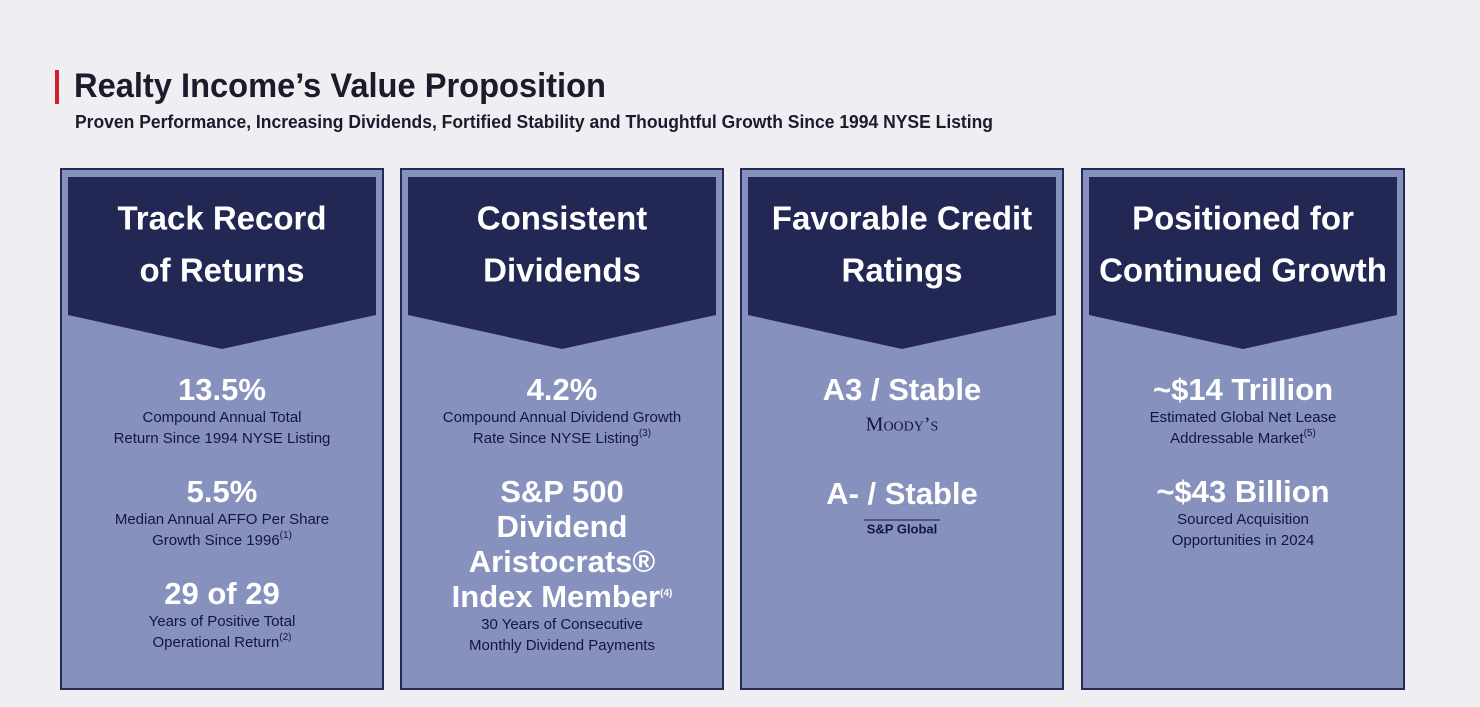 The width and height of the screenshot is (1480, 707). Describe the element at coordinates (222, 641) in the screenshot. I see `metric-description: Operational Return(2)` at that location.